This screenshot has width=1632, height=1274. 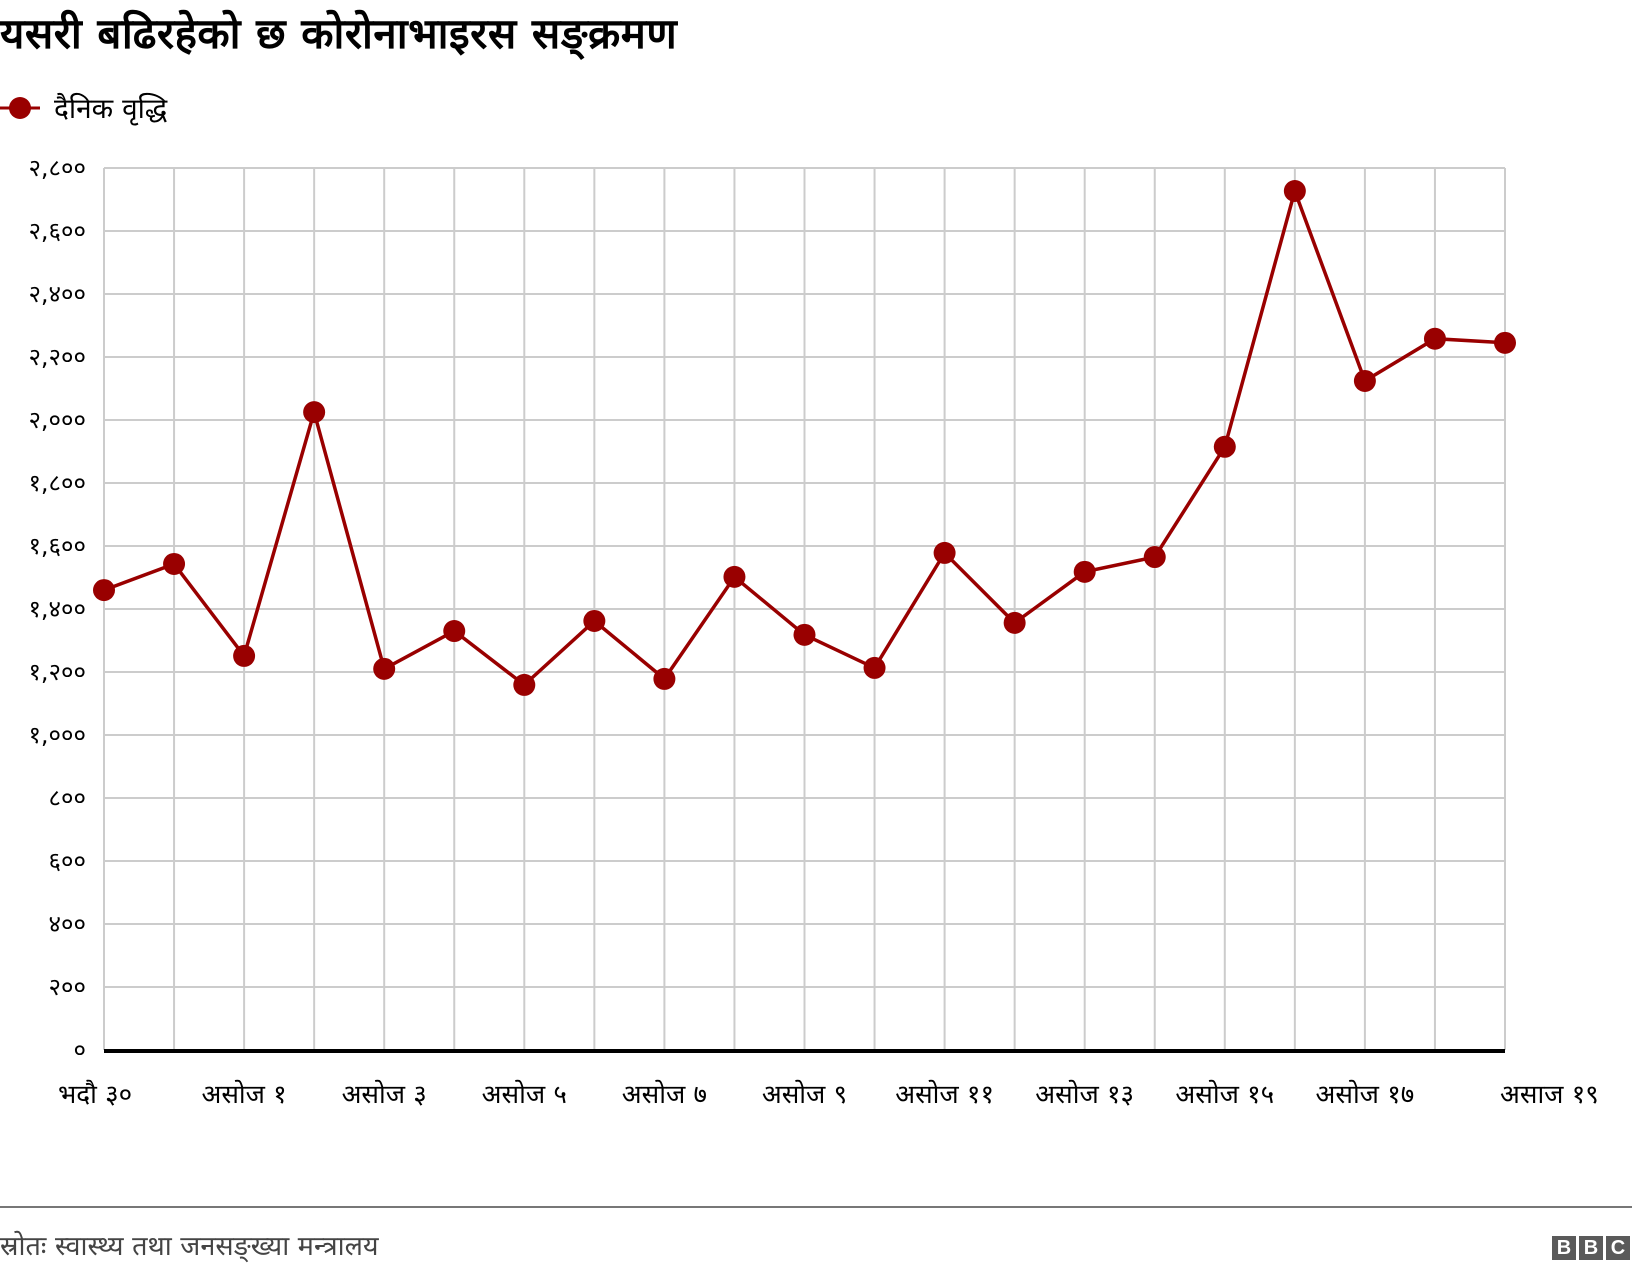 I want to click on x-tick-label: असोज १७, so click(x=1365, y=1094).